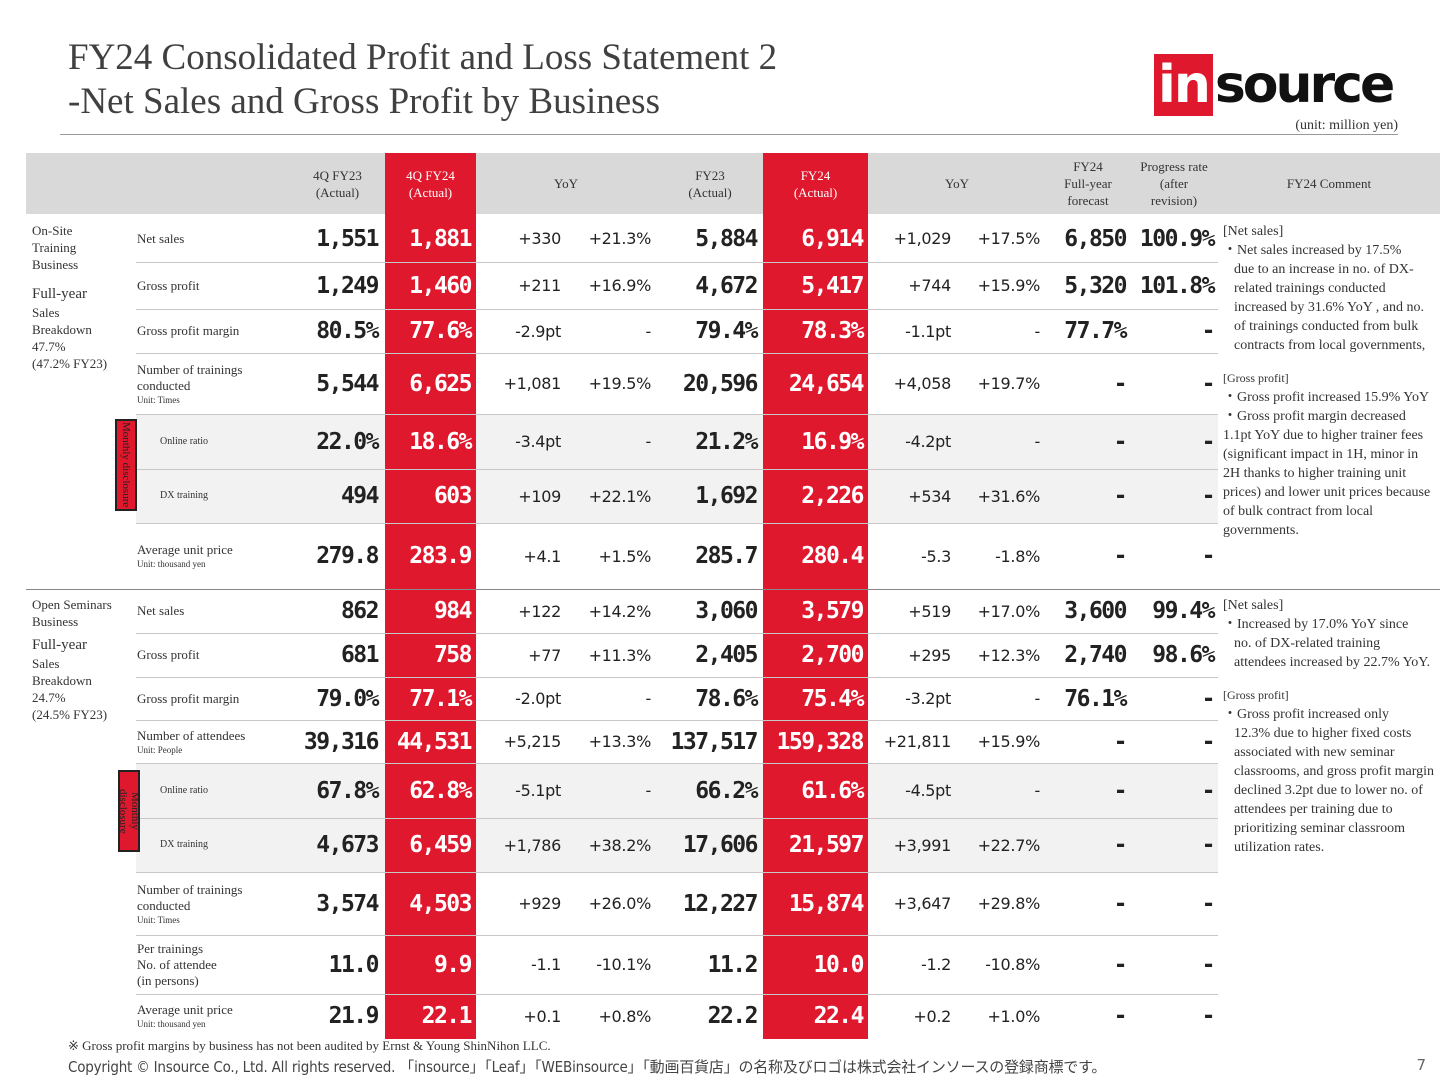 Image resolution: width=1440 pixels, height=1080 pixels. I want to click on cell-forecast: 5,320, so click(1095, 285).